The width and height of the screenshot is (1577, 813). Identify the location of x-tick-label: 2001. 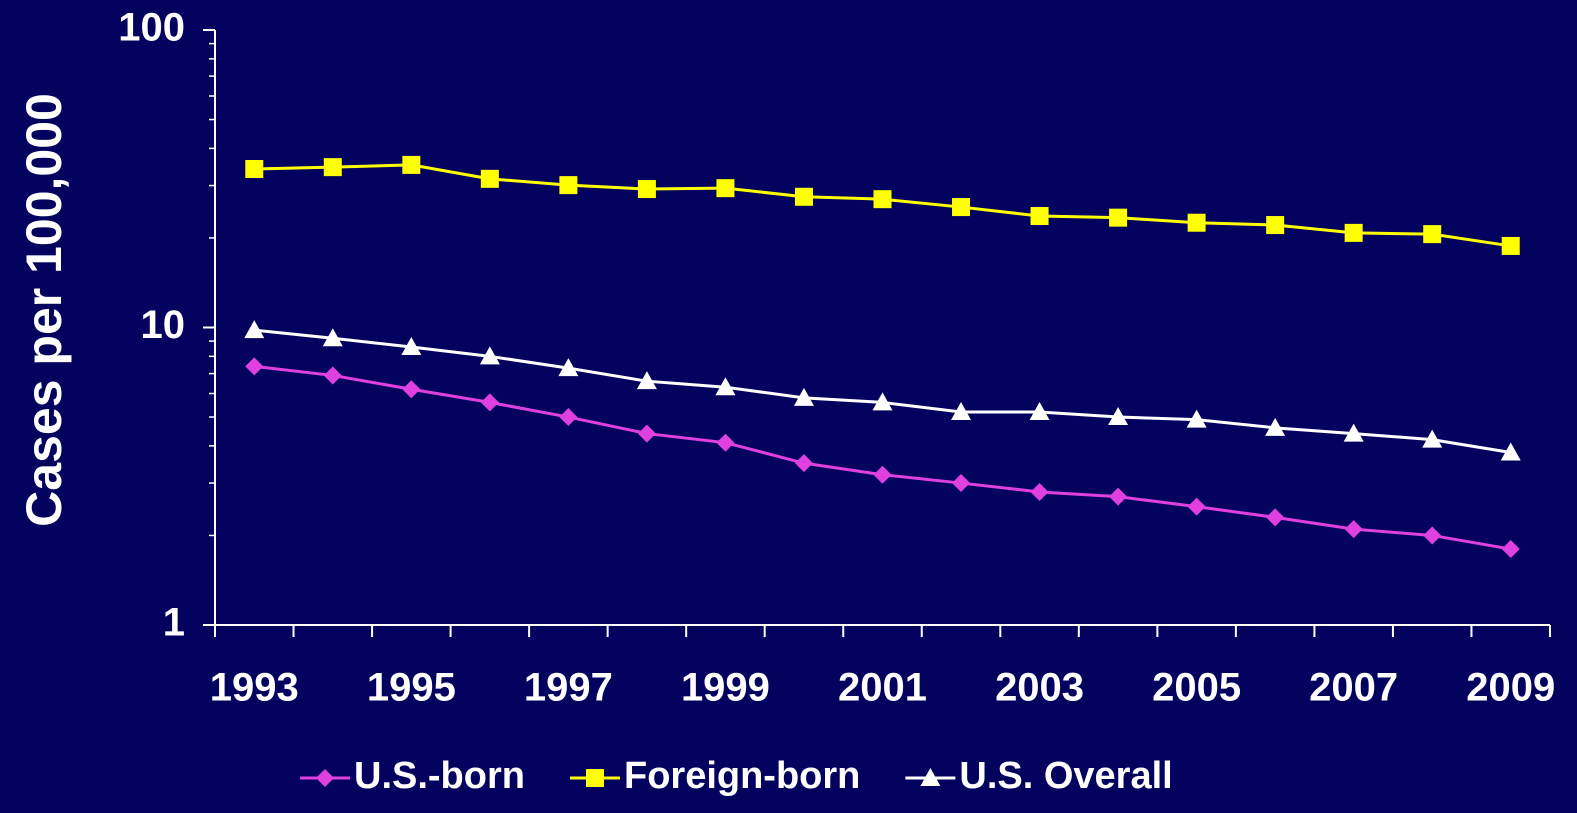
(882, 688).